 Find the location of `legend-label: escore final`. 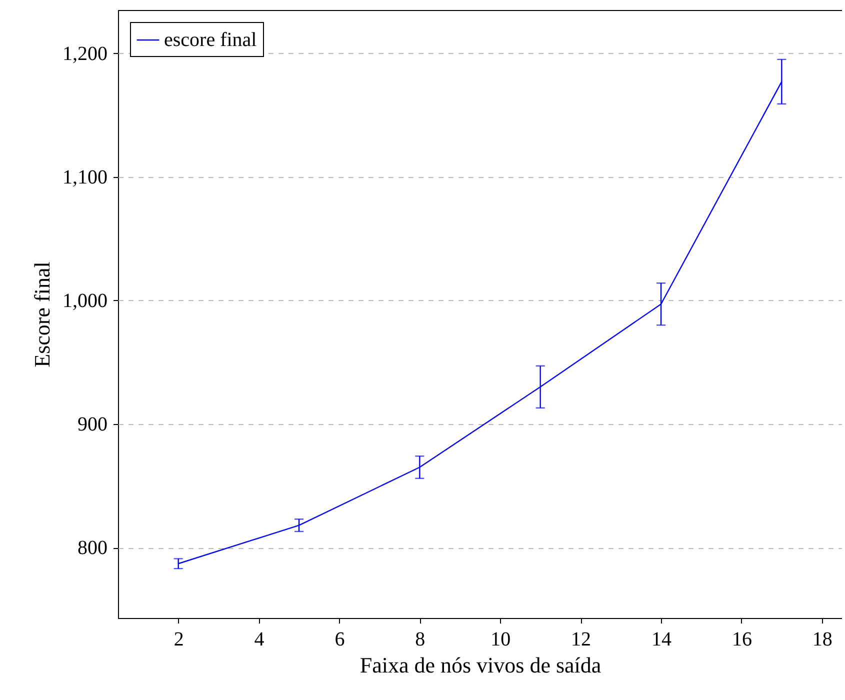

legend-label: escore final is located at coordinates (211, 40).